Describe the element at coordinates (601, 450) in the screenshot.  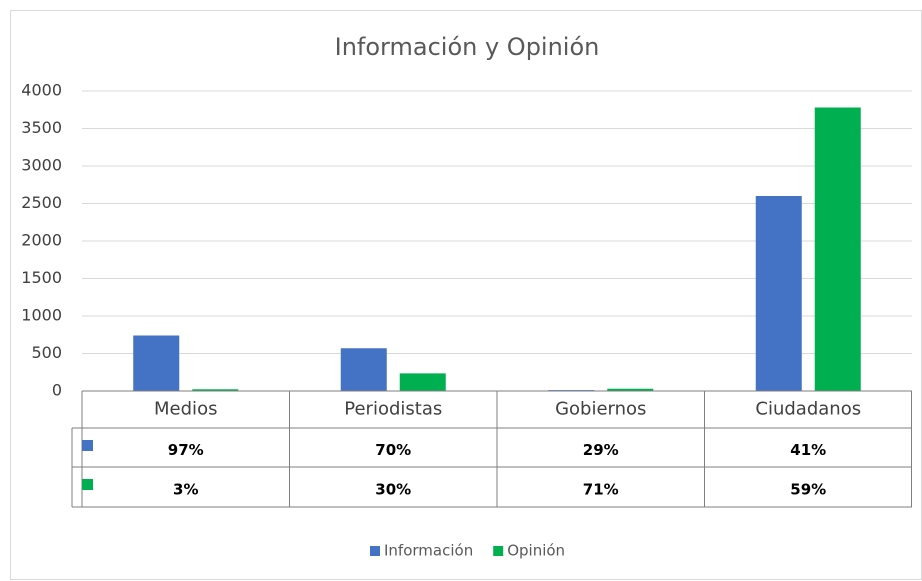
I see `table-cell: 29%` at that location.